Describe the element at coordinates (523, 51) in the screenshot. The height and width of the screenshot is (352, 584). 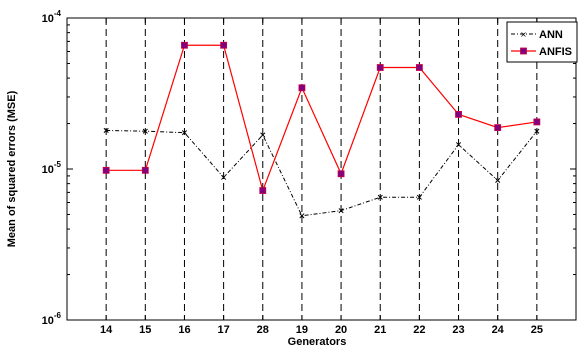
I see `legend-anfis-marker` at that location.